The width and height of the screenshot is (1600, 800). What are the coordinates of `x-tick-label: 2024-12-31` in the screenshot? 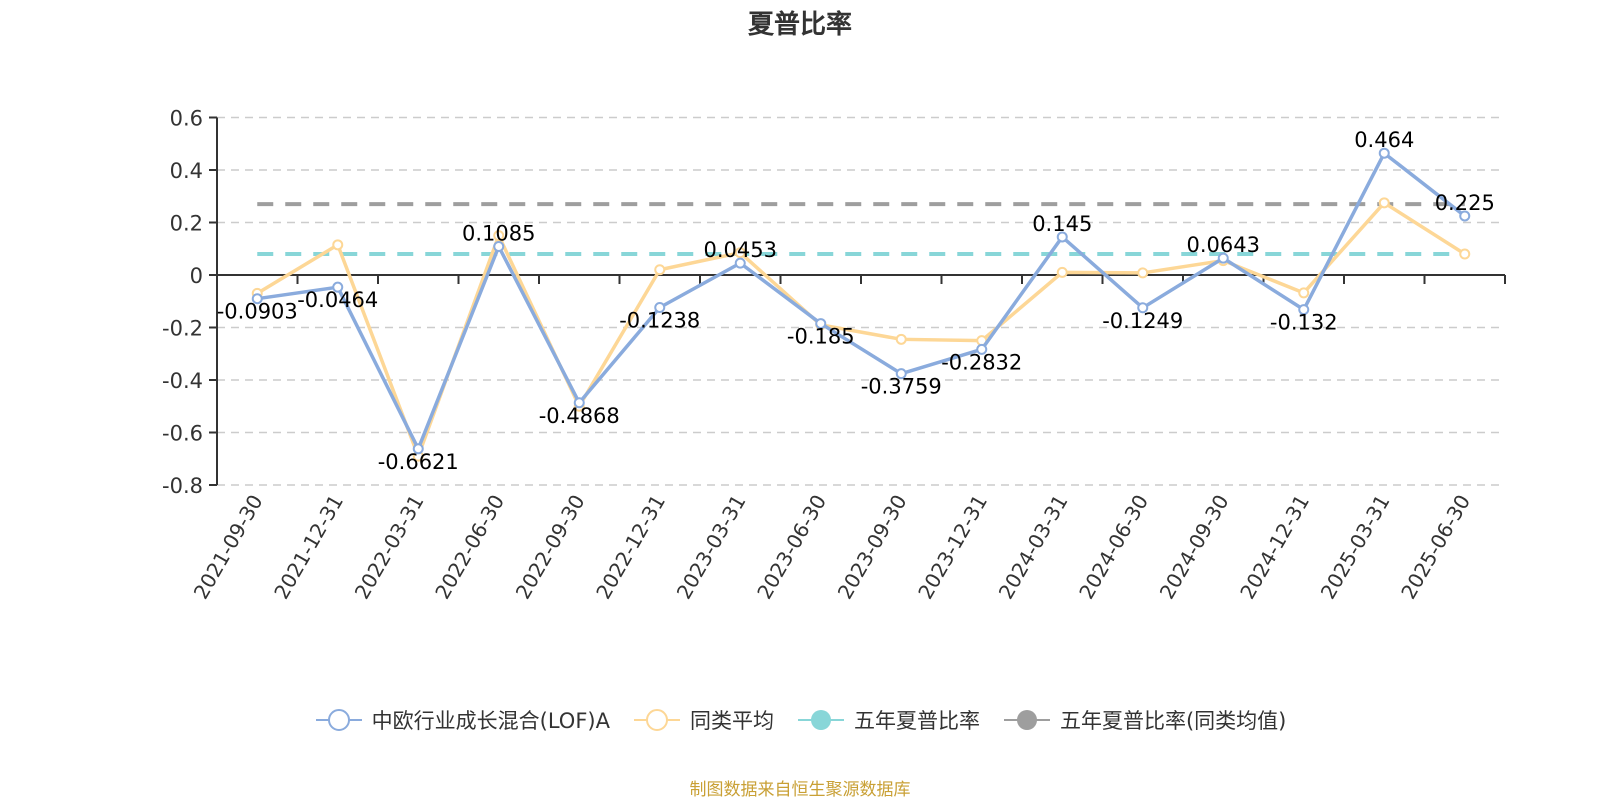 It's located at (1274, 547).